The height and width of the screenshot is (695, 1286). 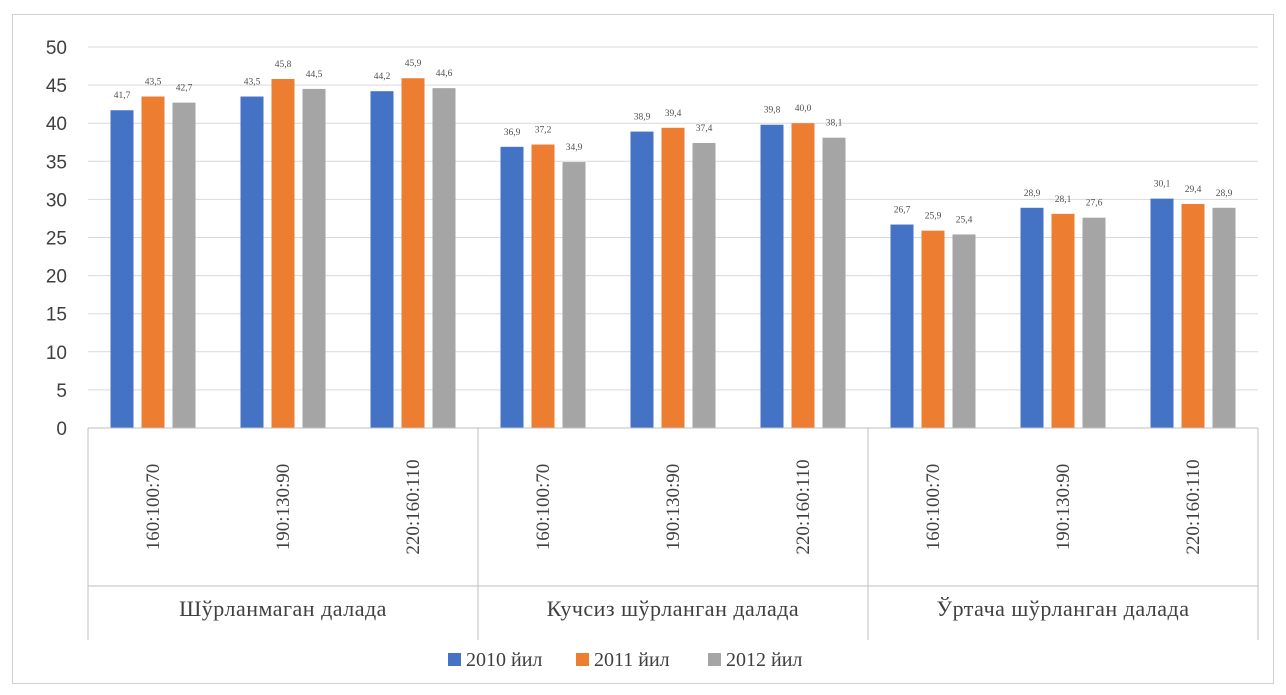 I want to click on data-label: 45,8, so click(x=283, y=65).